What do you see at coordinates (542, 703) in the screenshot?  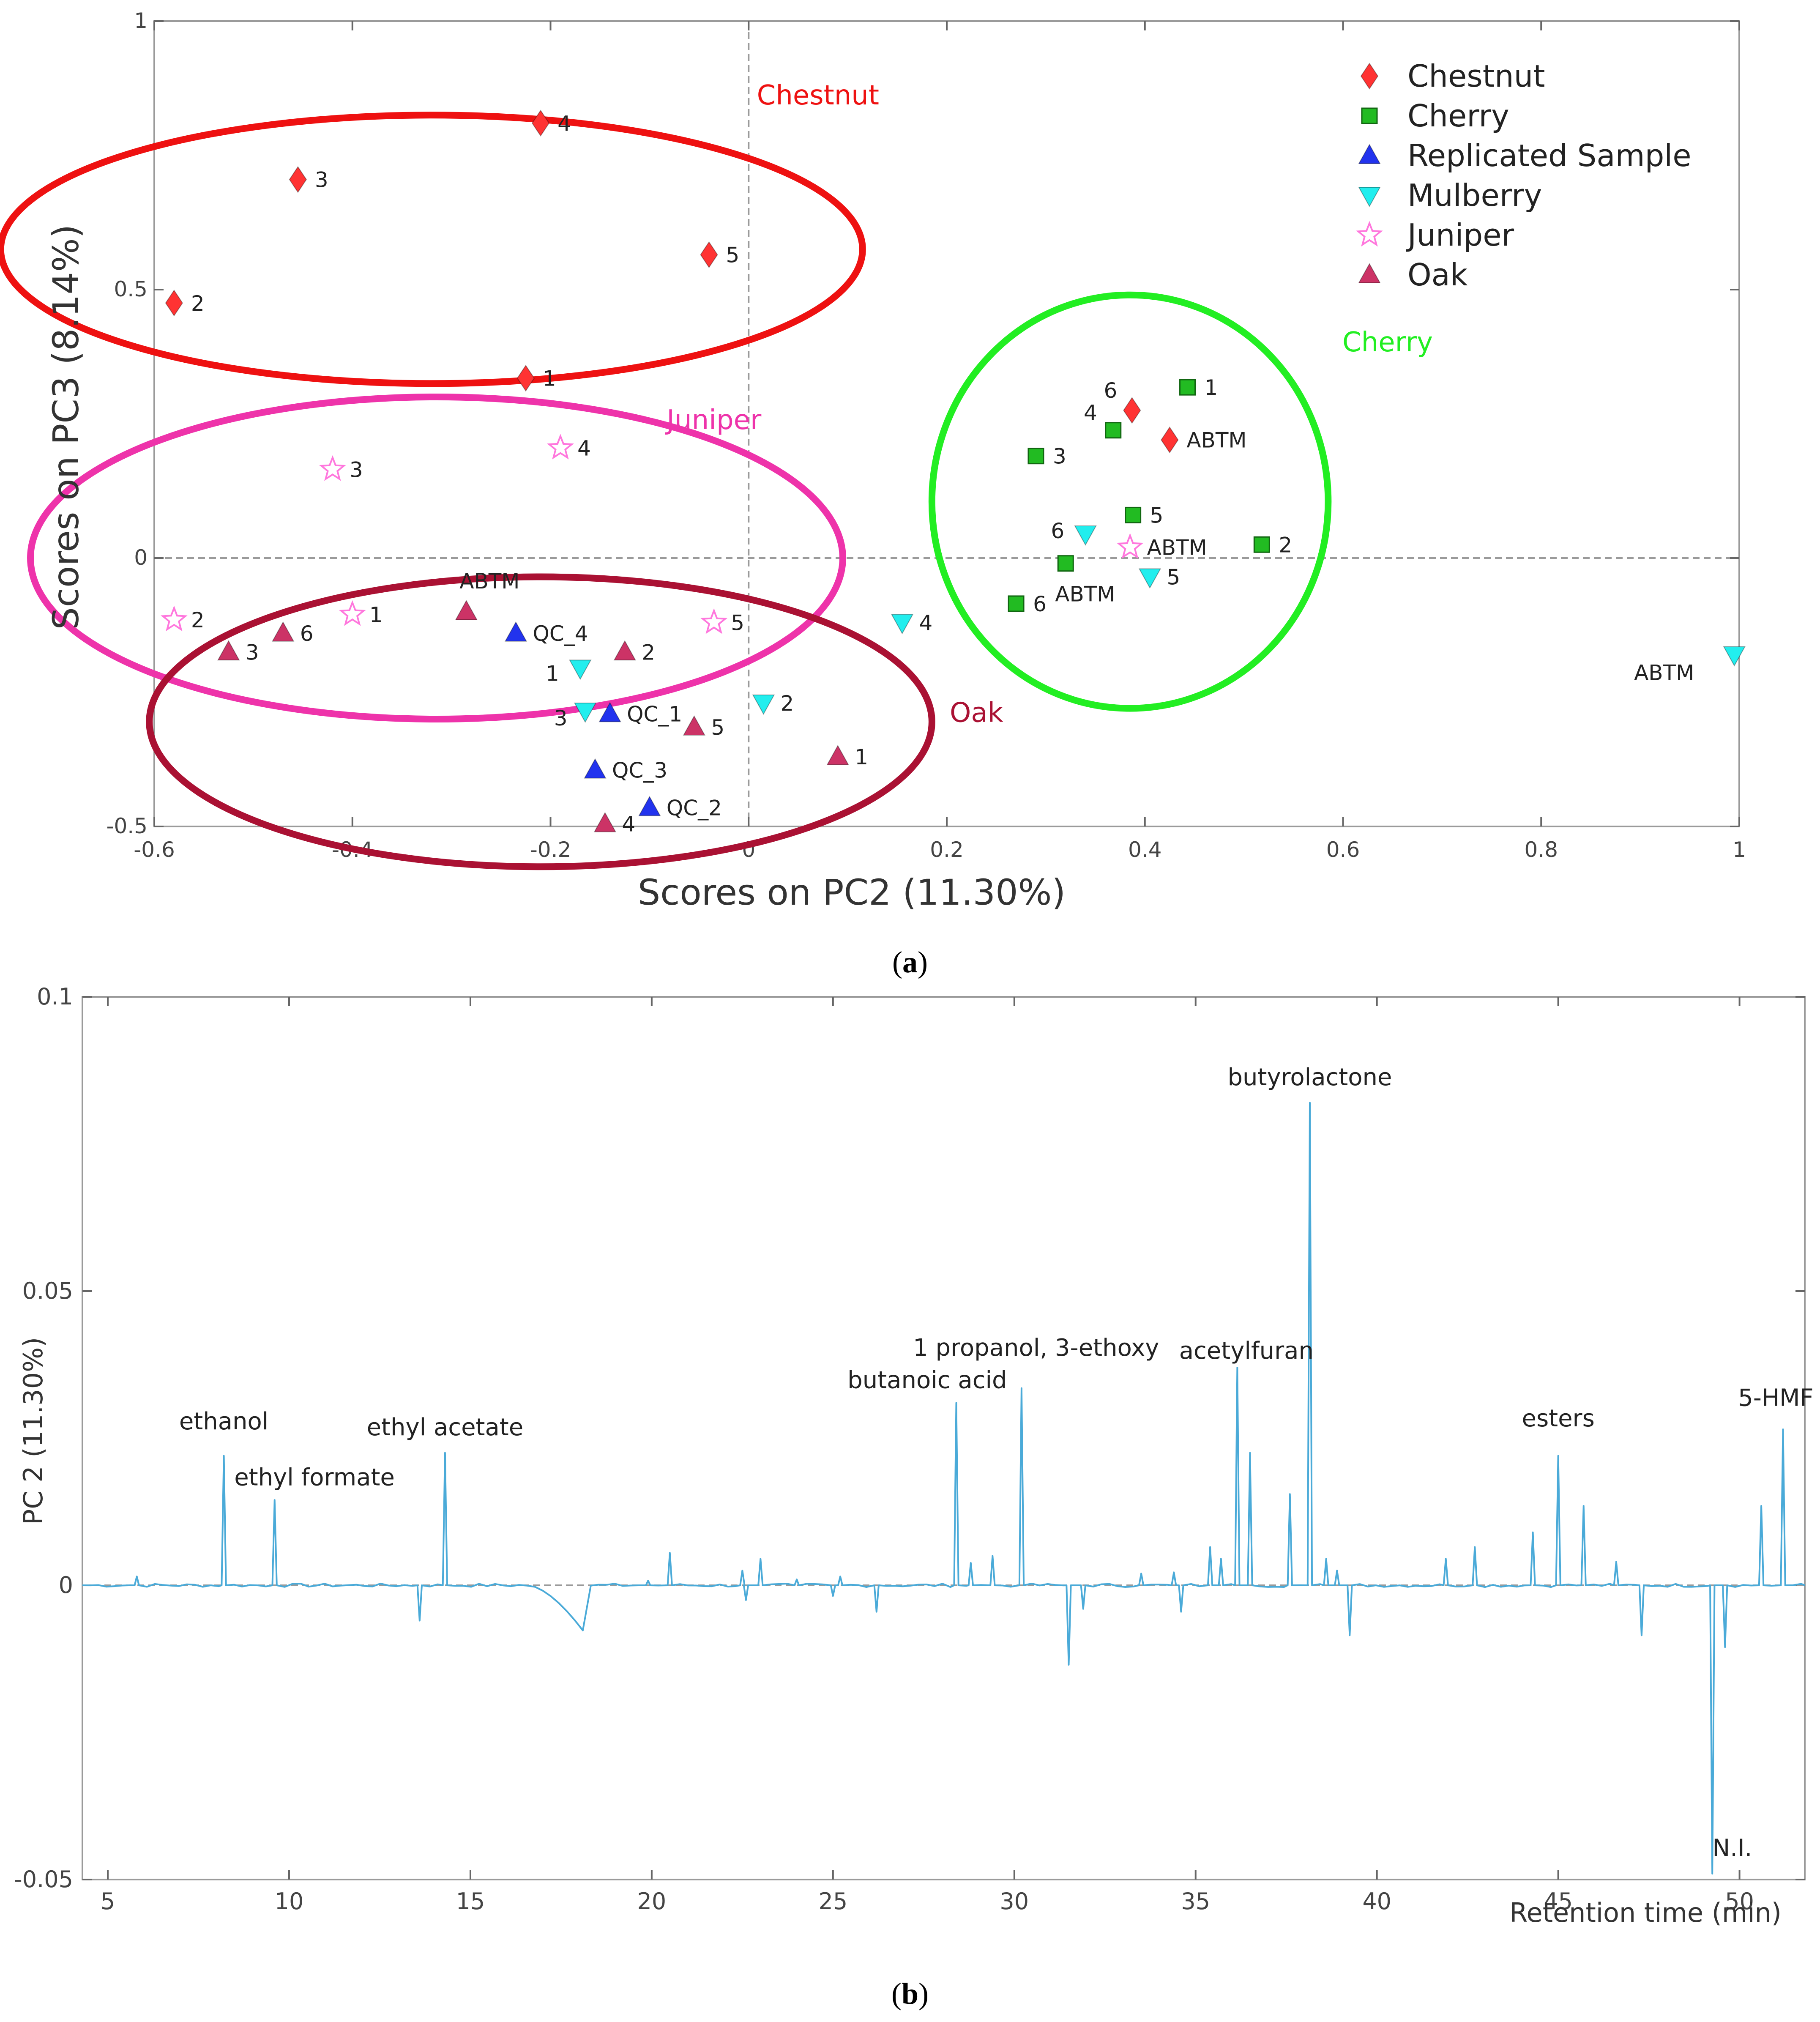 I see `series-oak: 3 6 ABTM 2 5 1 4` at bounding box center [542, 703].